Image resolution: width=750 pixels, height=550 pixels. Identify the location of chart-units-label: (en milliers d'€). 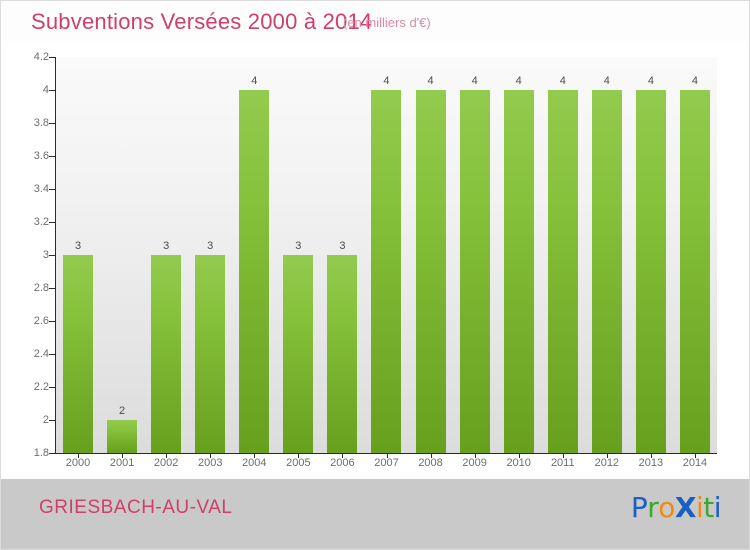
(387, 22).